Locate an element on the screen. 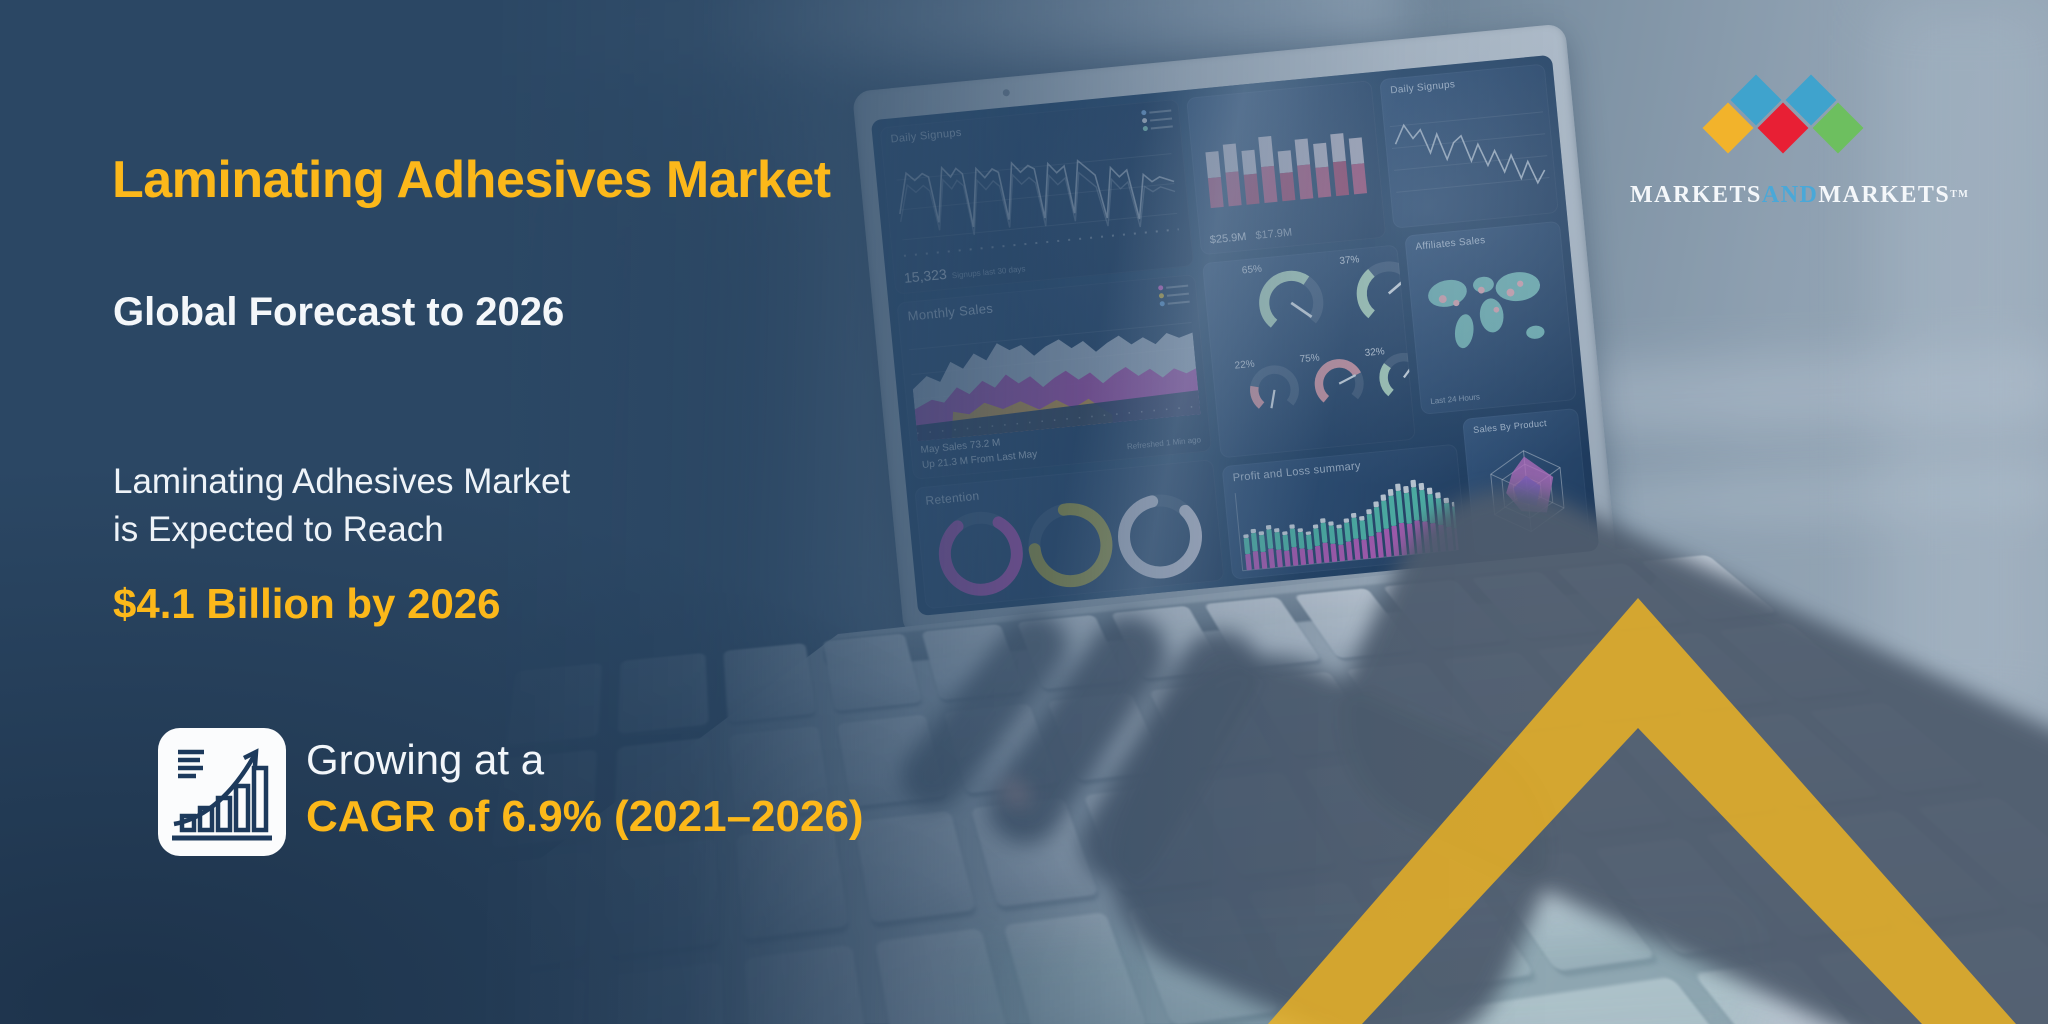  marketsandmarkets-logo: MARKETSANDMARKETSTM is located at coordinates (1799, 139).